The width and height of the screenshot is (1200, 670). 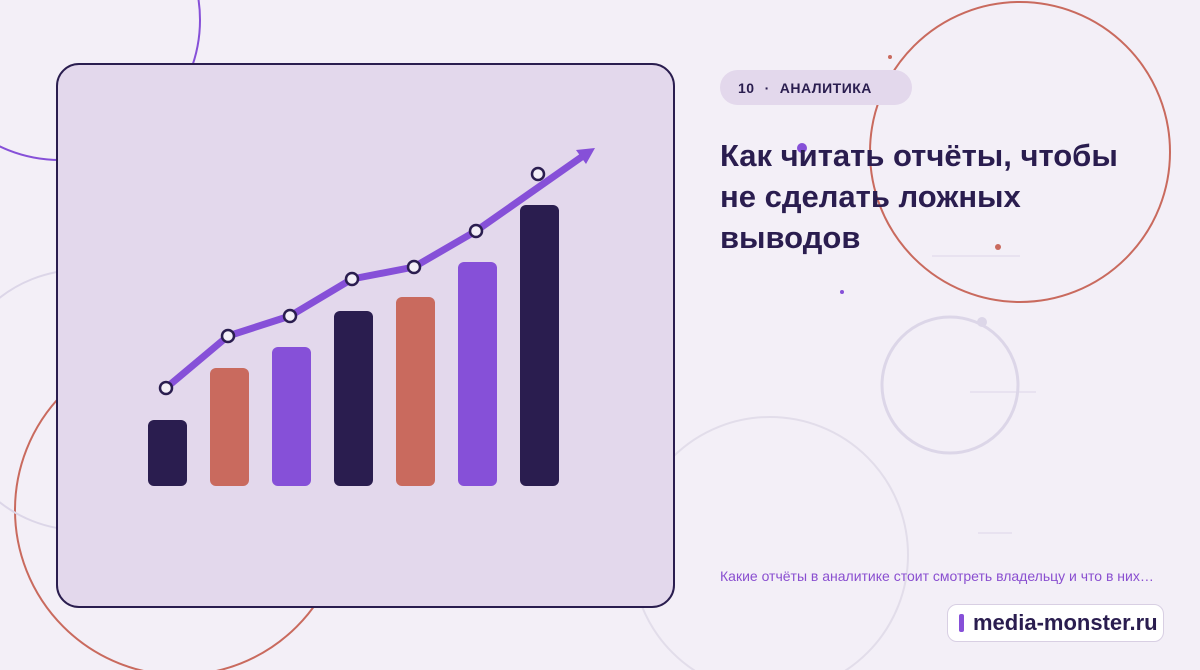 I want to click on badge-category: АНАЛИТИКА, so click(x=825, y=87).